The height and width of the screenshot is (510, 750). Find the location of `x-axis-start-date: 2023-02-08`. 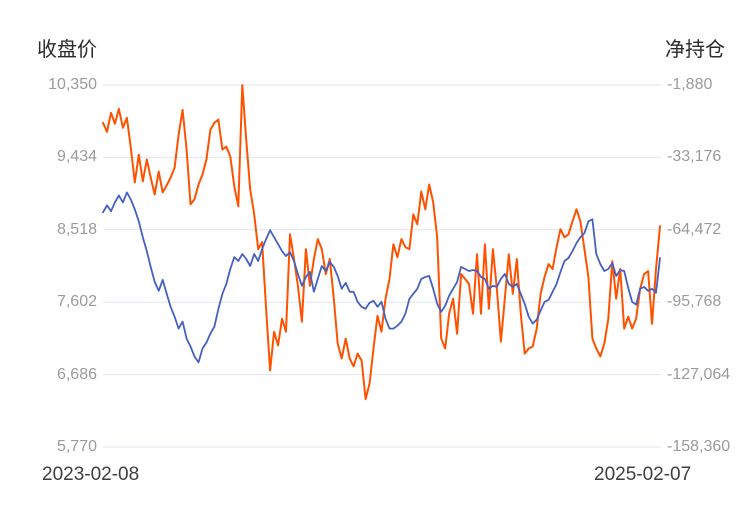

x-axis-start-date: 2023-02-08 is located at coordinates (91, 474).